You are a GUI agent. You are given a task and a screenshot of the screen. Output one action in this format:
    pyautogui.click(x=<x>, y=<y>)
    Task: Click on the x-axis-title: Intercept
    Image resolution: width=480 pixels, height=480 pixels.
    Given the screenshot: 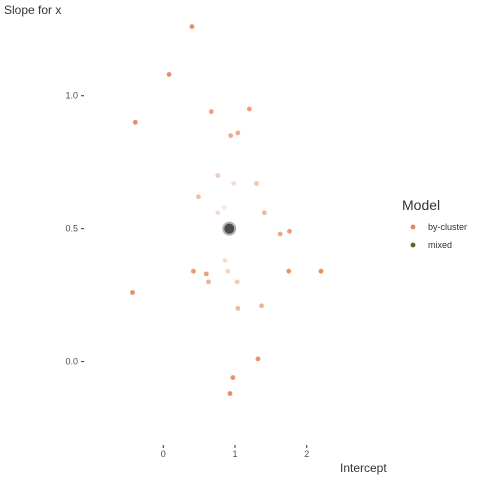 What is the action you would take?
    pyautogui.click(x=363, y=468)
    